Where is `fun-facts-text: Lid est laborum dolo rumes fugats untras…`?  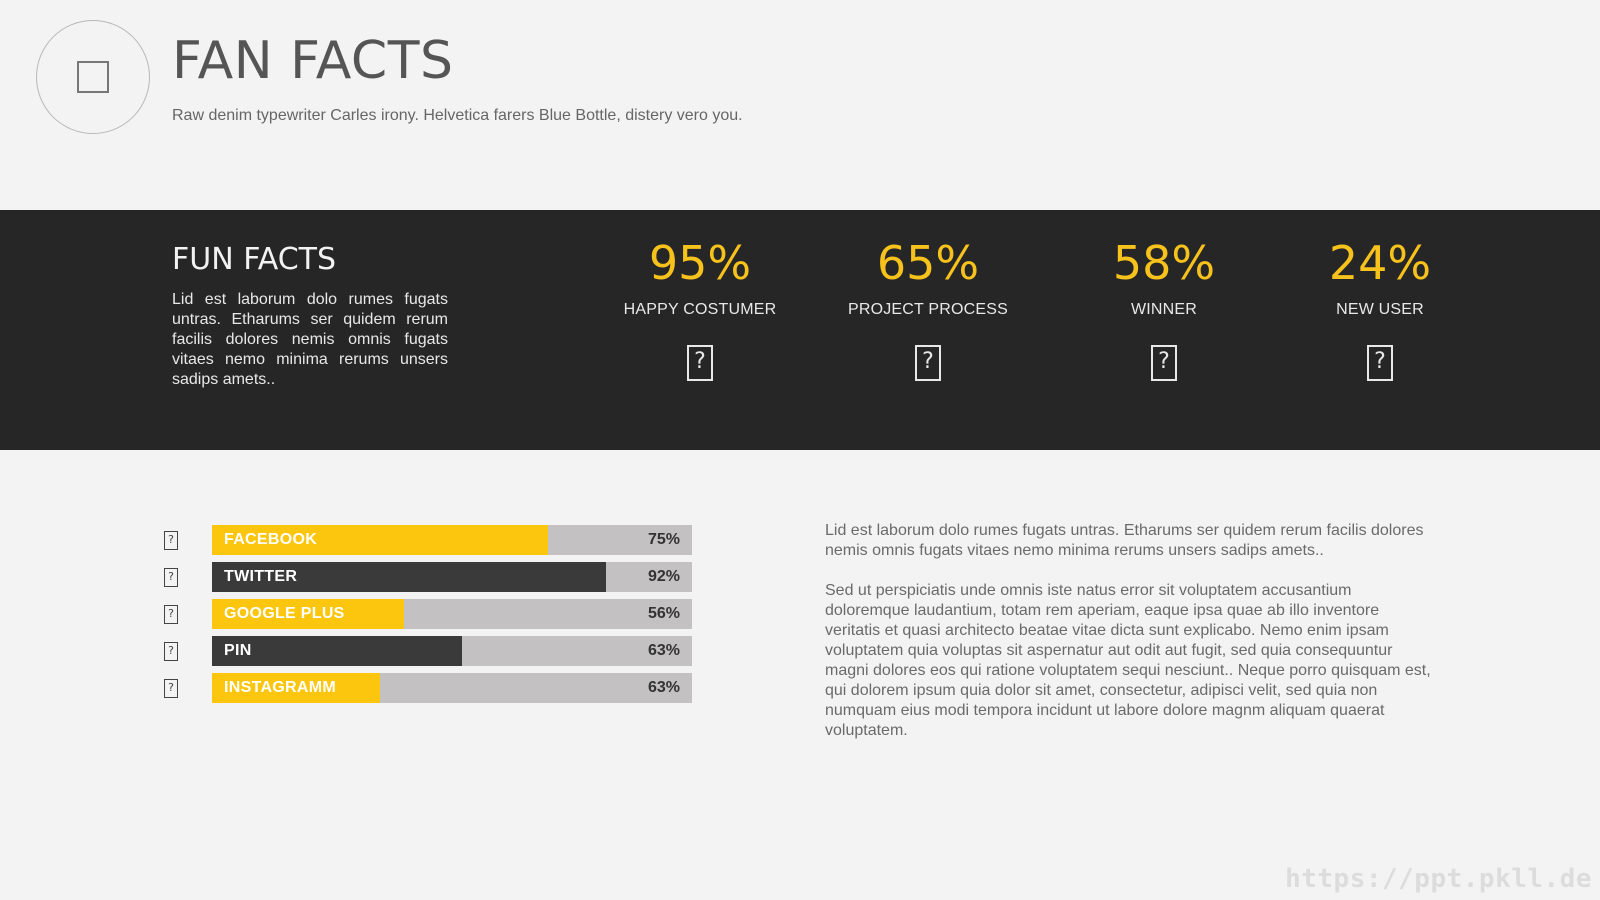 fun-facts-text: Lid est laborum dolo rumes fugats untras… is located at coordinates (310, 339).